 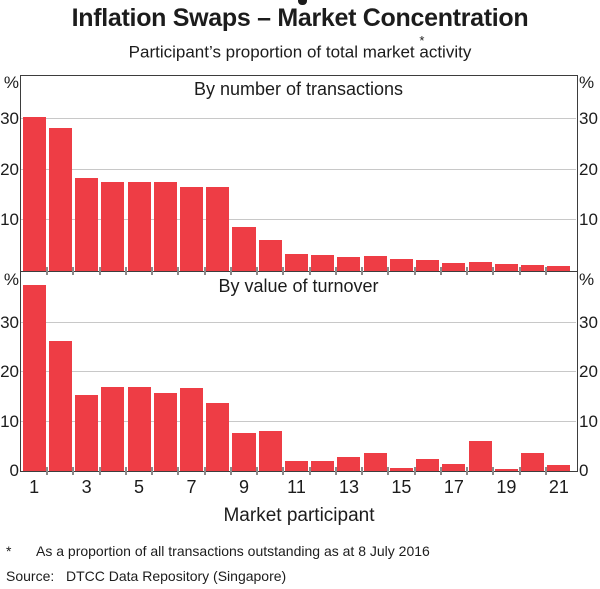 I want to click on x-axis-tick-label-11: 11, so click(x=296, y=487).